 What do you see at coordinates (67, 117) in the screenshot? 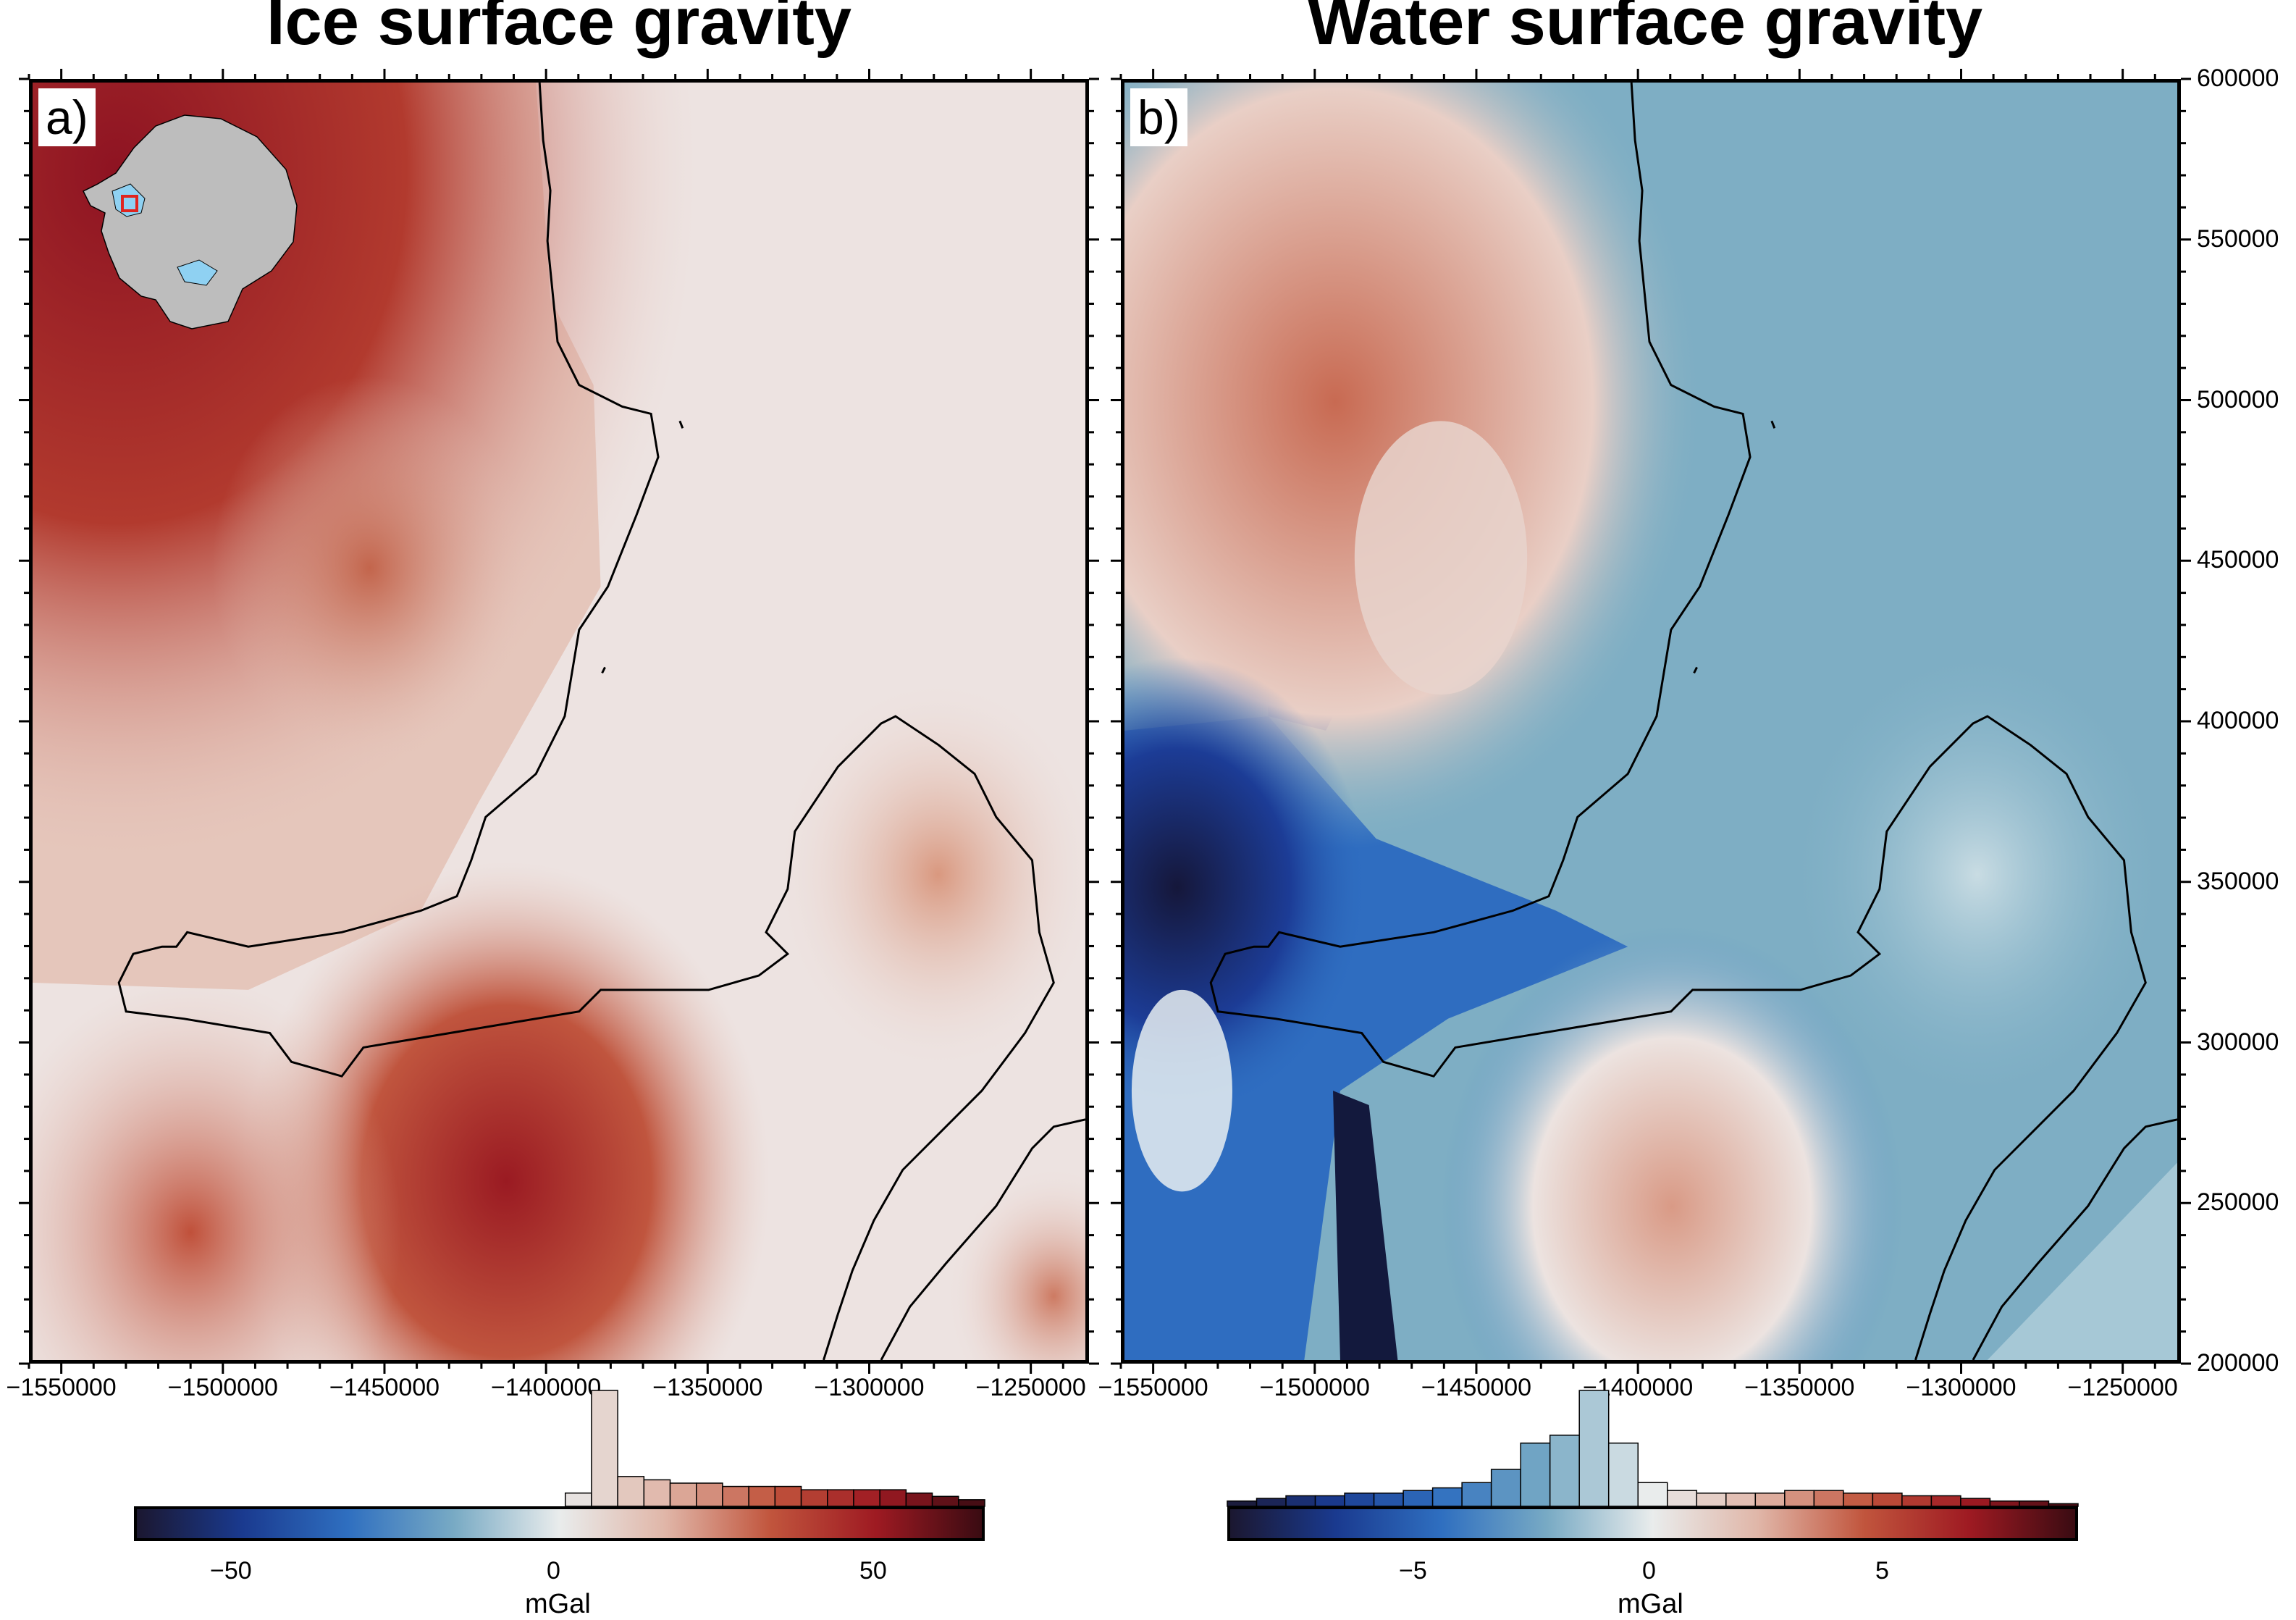
I see `panel-a-tag: a)` at bounding box center [67, 117].